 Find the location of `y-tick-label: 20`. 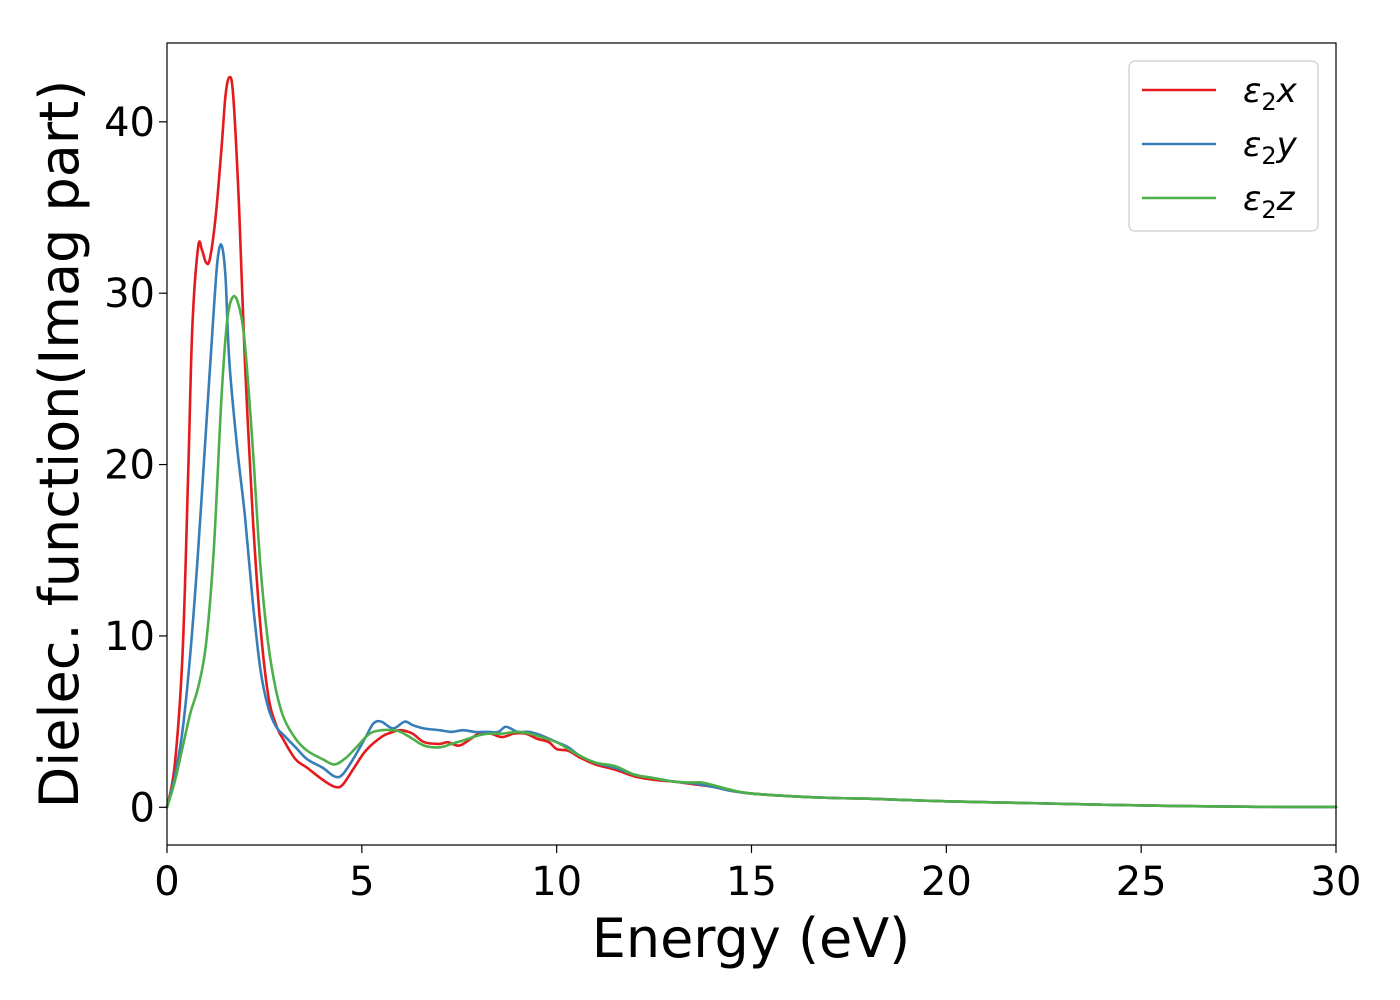

y-tick-label: 20 is located at coordinates (129, 466).